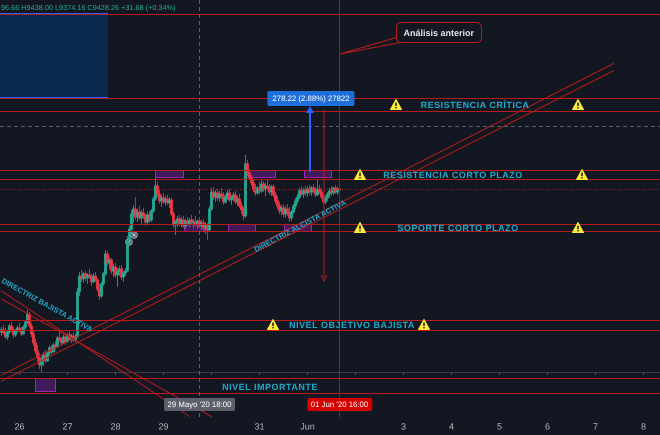 The height and width of the screenshot is (435, 660). I want to click on x-tick-label: 29, so click(163, 427).